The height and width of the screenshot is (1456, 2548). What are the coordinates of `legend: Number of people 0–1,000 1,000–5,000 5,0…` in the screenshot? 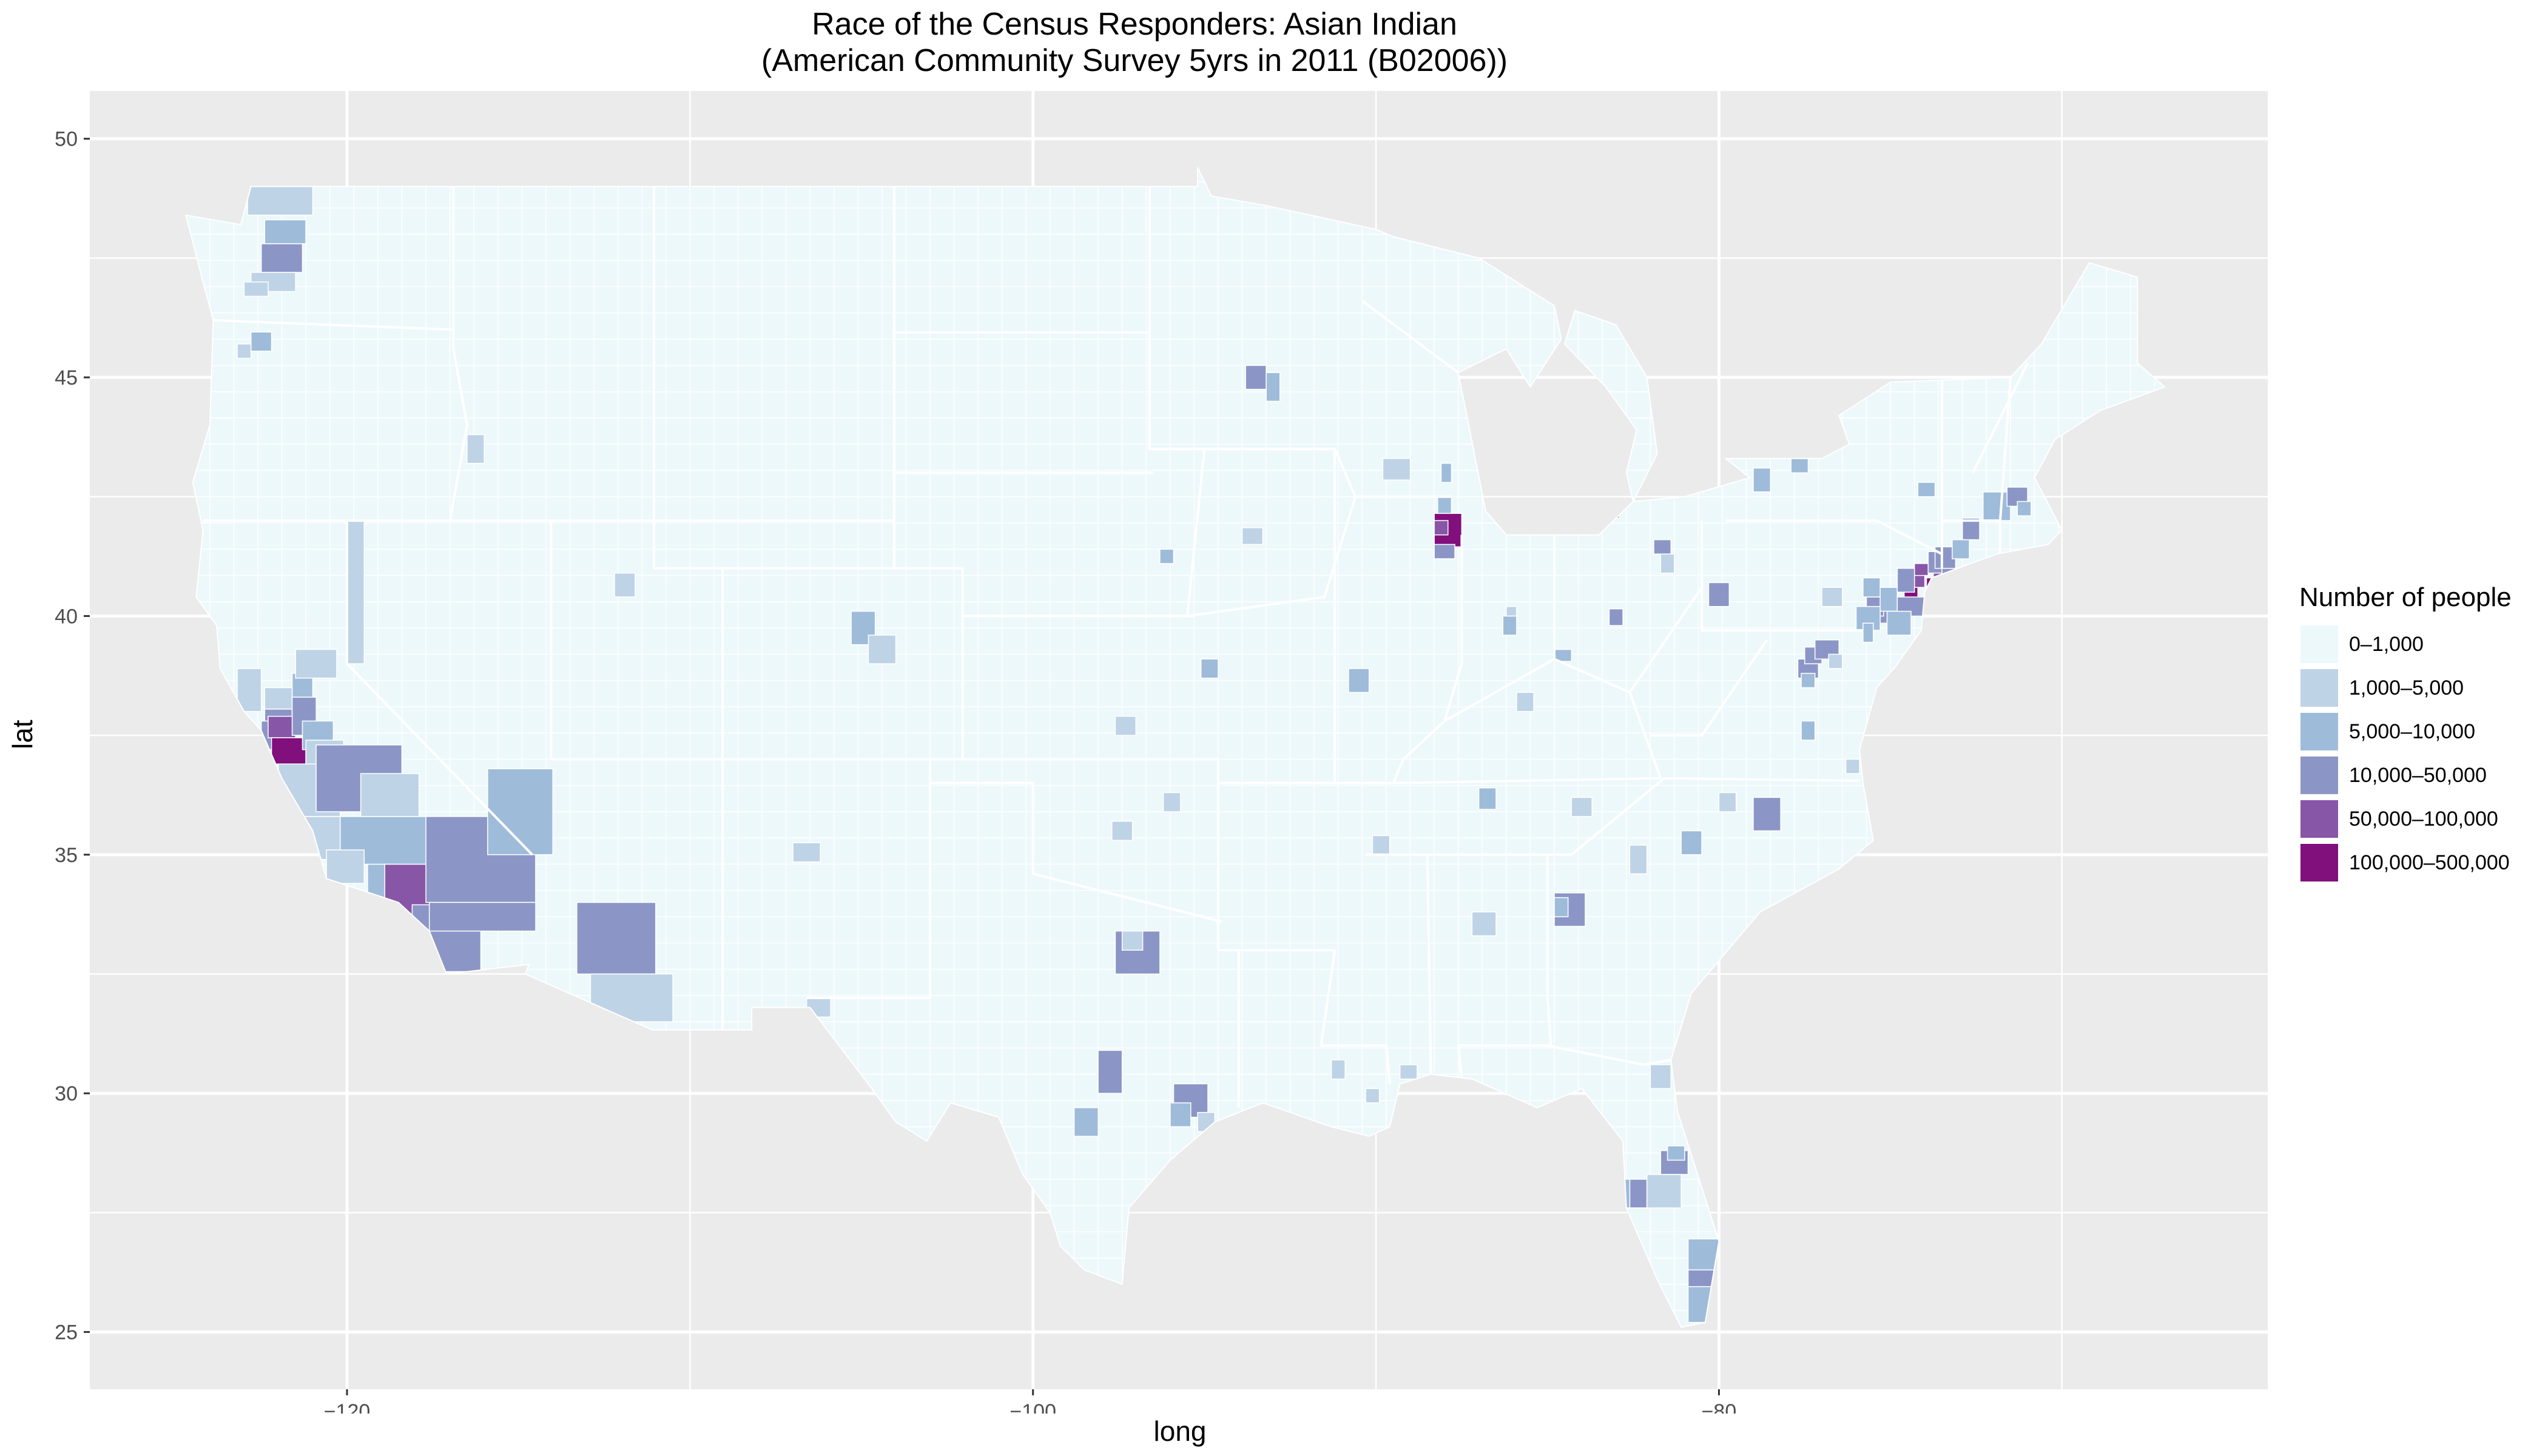 It's located at (2405, 733).